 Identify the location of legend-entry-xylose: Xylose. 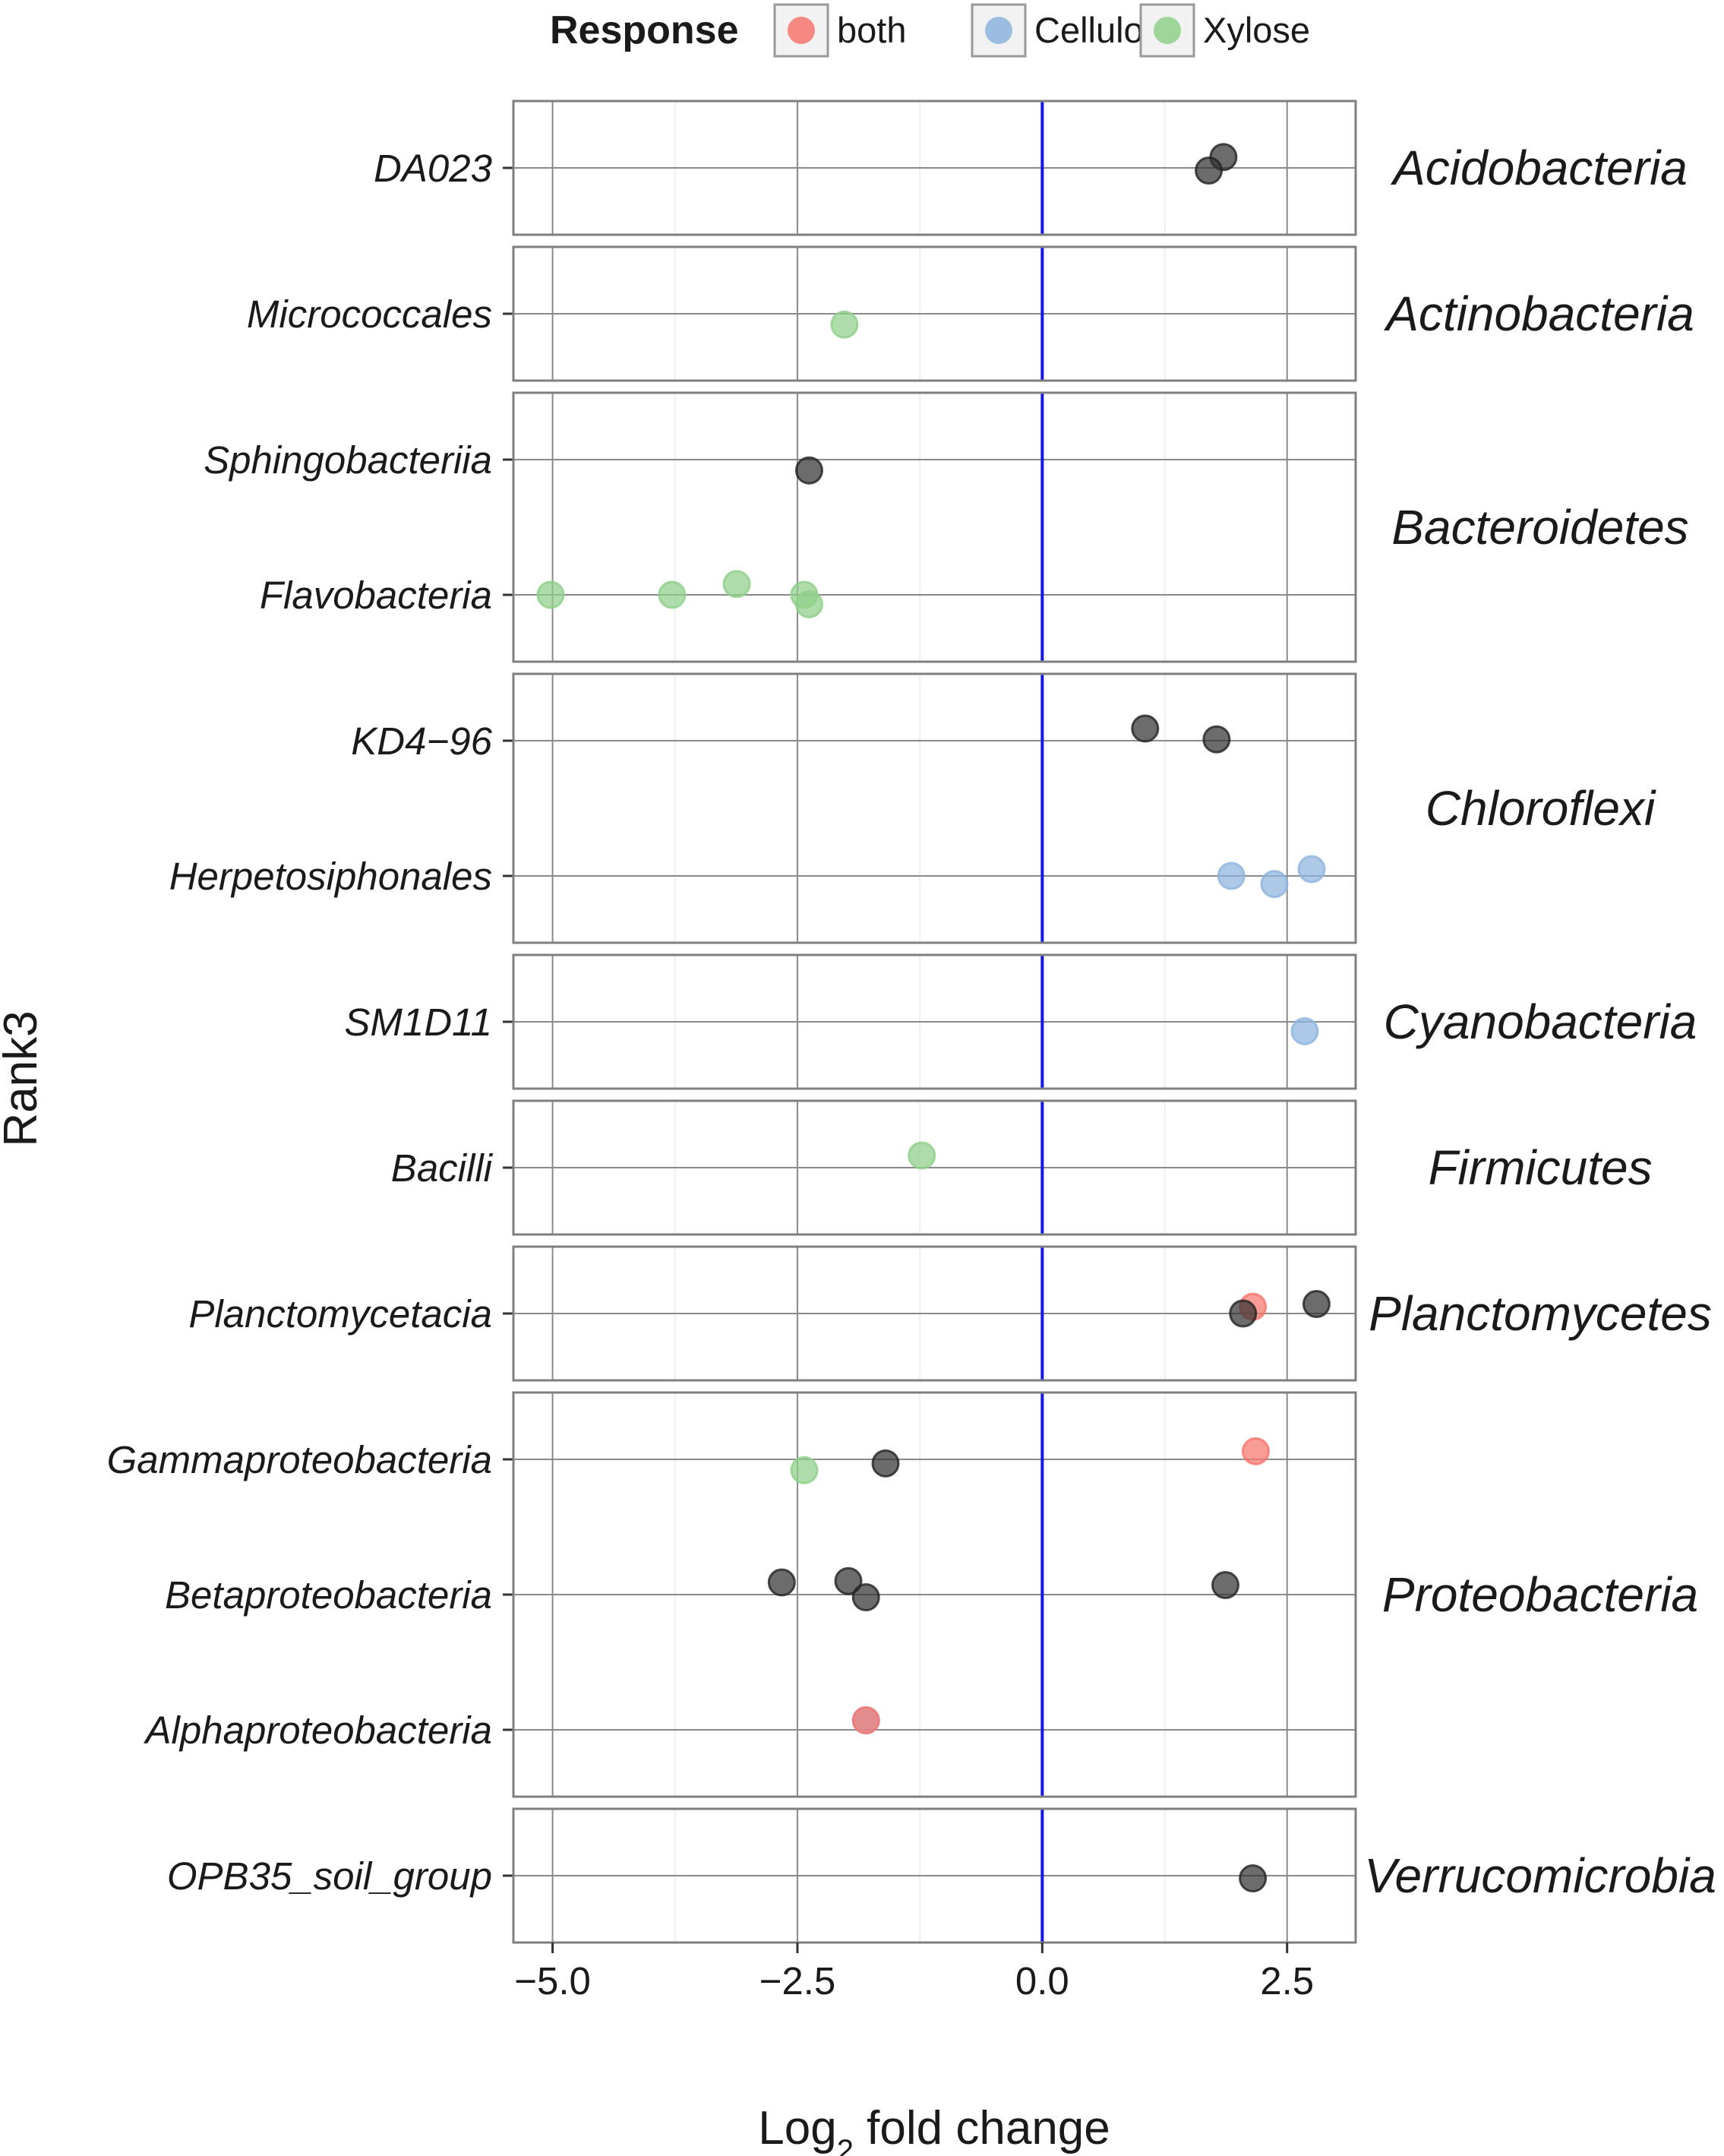
(1224, 31).